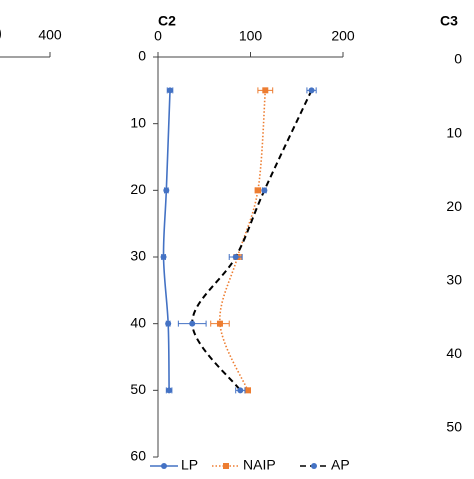  I want to click on neighbor-title: C3, so click(449, 21).